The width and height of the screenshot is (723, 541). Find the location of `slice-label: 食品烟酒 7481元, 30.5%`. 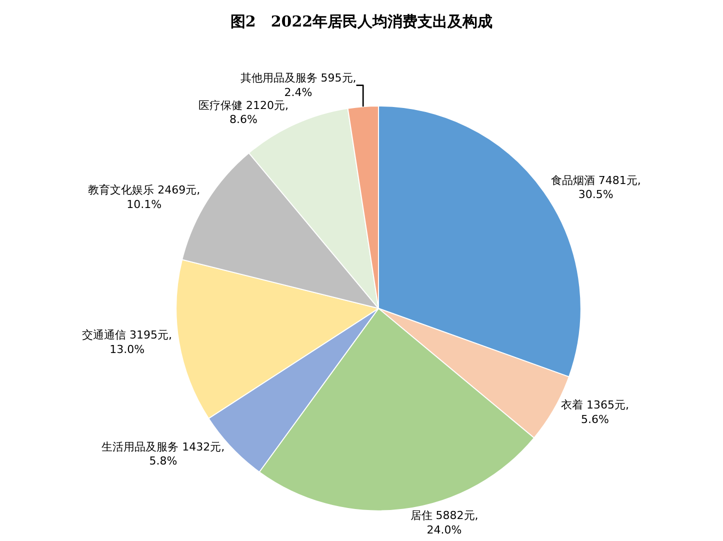

slice-label: 食品烟酒 7481元, 30.5% is located at coordinates (595, 188).